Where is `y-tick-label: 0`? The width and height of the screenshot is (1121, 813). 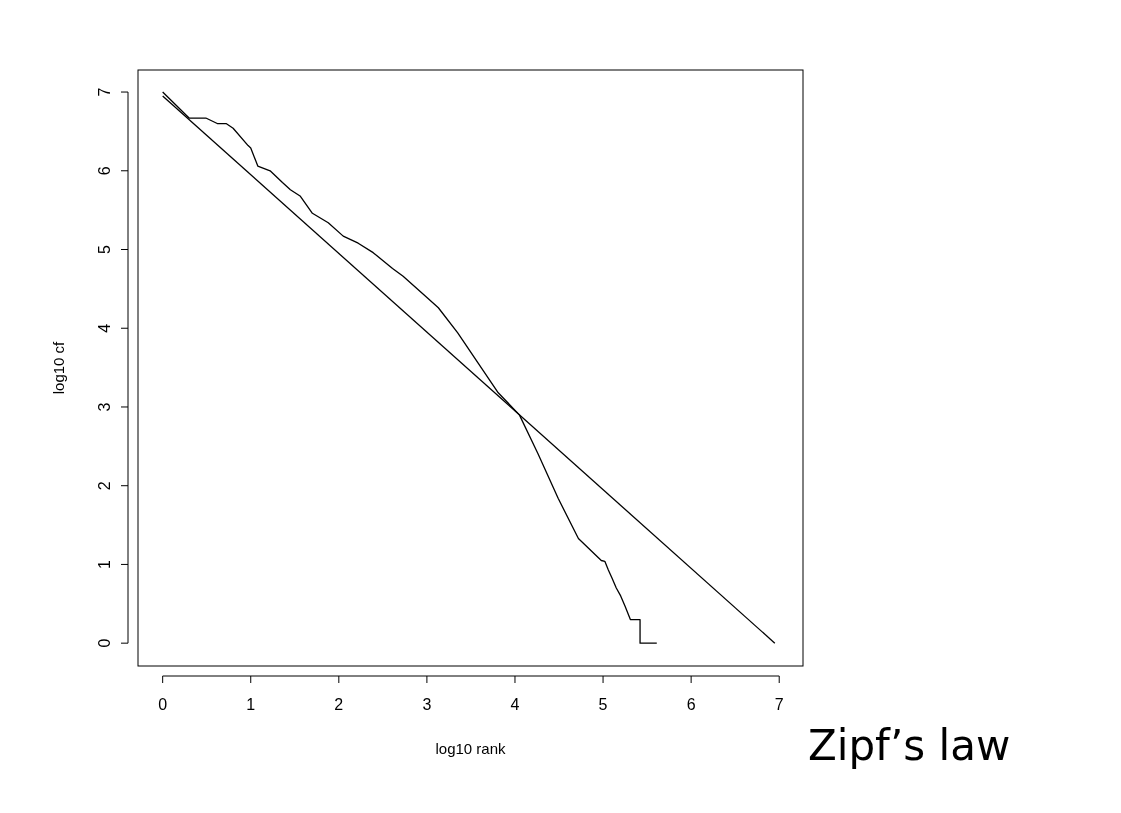 y-tick-label: 0 is located at coordinates (104, 643).